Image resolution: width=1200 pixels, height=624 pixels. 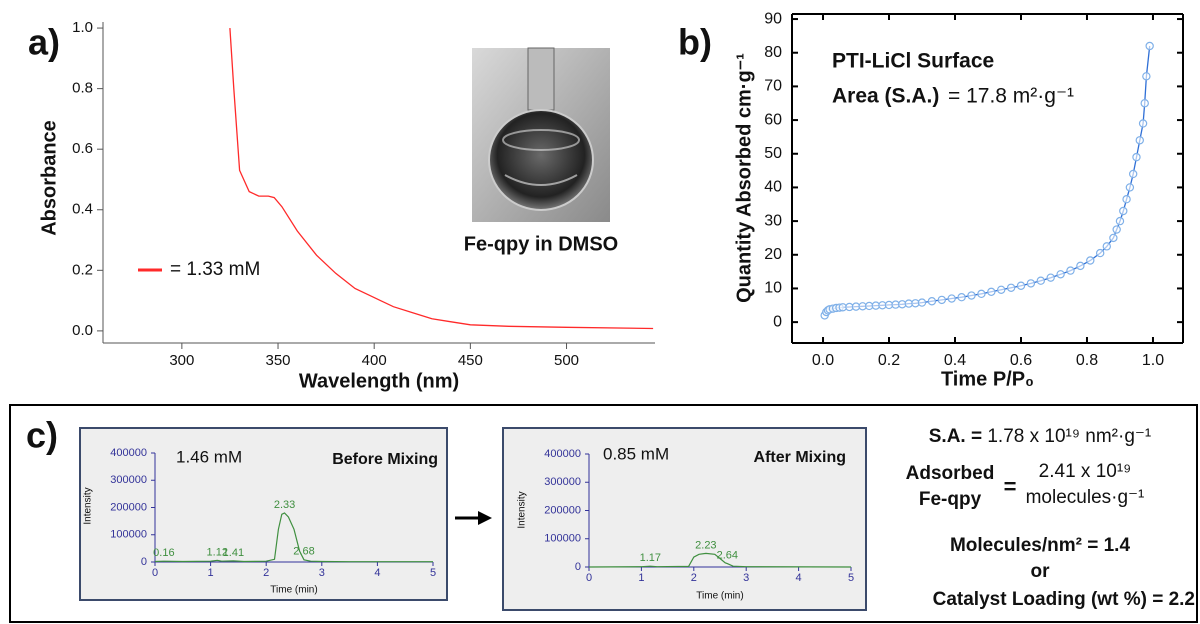 What do you see at coordinates (636, 453) in the screenshot?
I see `annotation: 0.85 mM` at bounding box center [636, 453].